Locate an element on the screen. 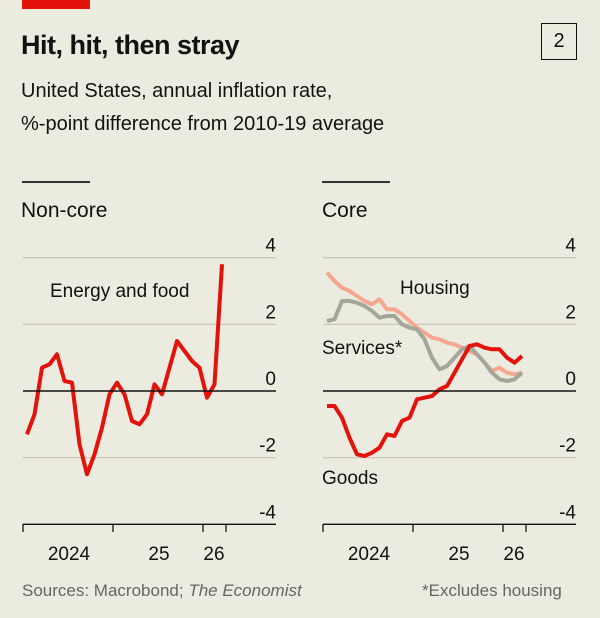 Image resolution: width=600 pixels, height=618 pixels. panel-title-core: Core is located at coordinates (345, 210).